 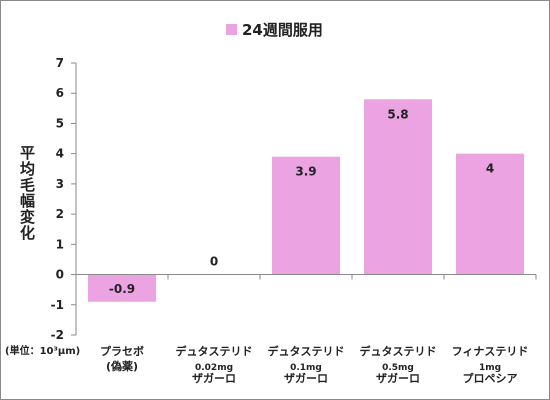 I want to click on y-tick-label: 5, so click(x=60, y=123).